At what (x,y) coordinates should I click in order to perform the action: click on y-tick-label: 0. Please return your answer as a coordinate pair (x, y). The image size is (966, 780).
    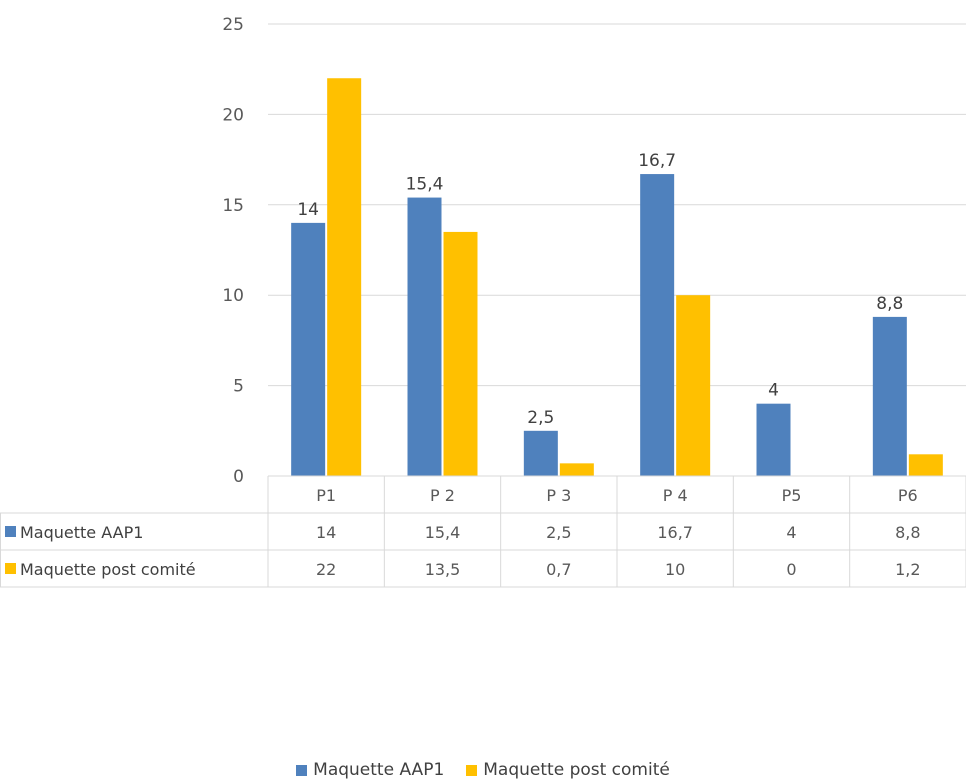
    Looking at the image, I should click on (238, 477).